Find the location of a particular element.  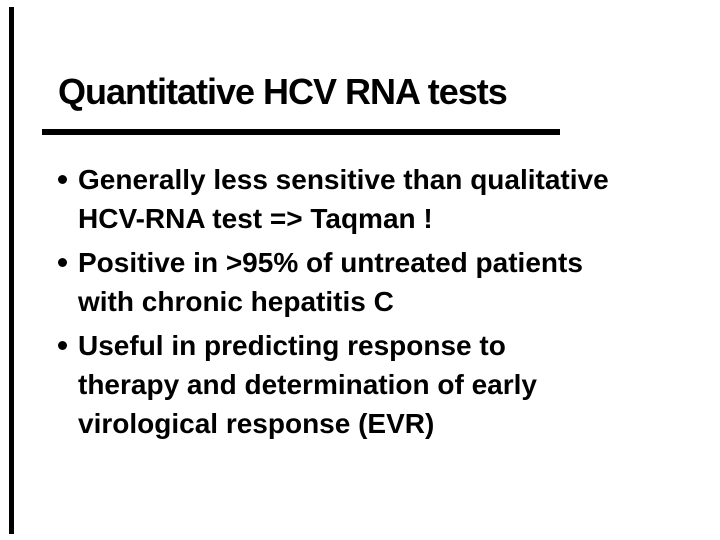

slide-edge-line is located at coordinates (11, 270).